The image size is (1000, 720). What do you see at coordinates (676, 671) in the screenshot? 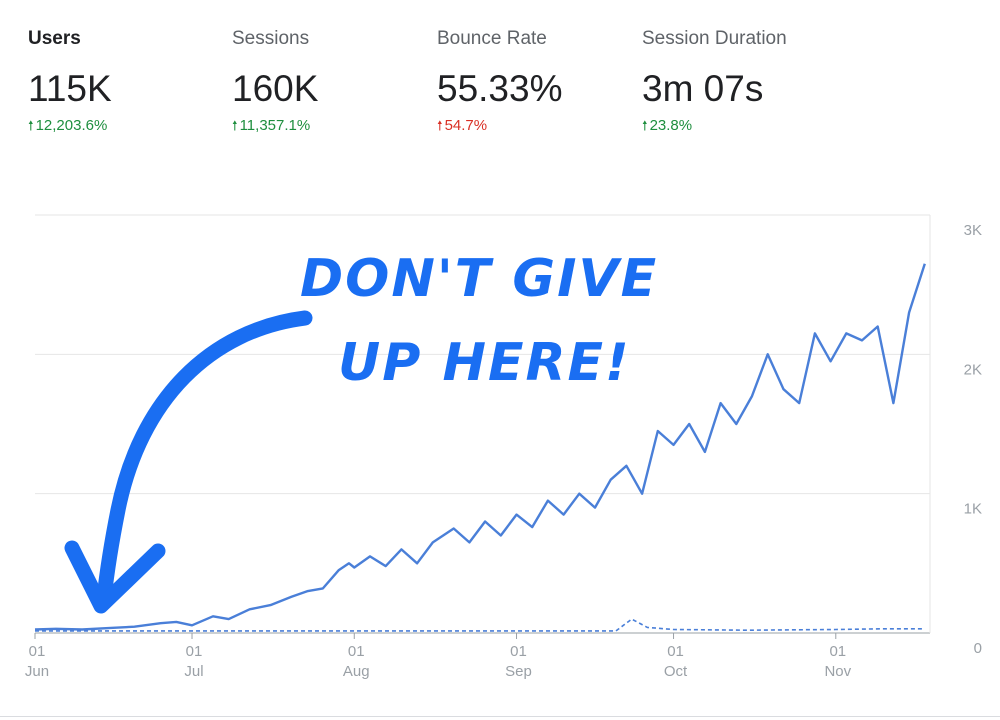
I see `x-tick-month: Oct` at bounding box center [676, 671].